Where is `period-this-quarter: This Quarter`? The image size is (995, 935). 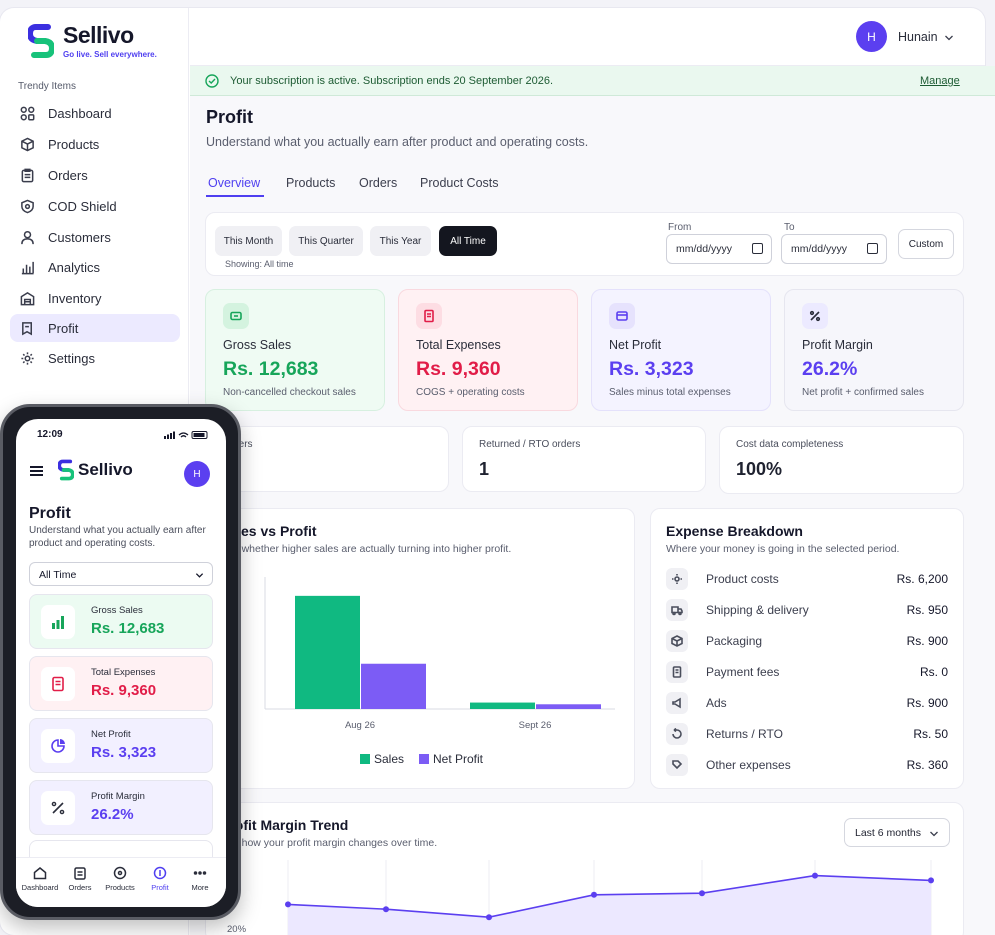
period-this-quarter: This Quarter is located at coordinates (326, 241).